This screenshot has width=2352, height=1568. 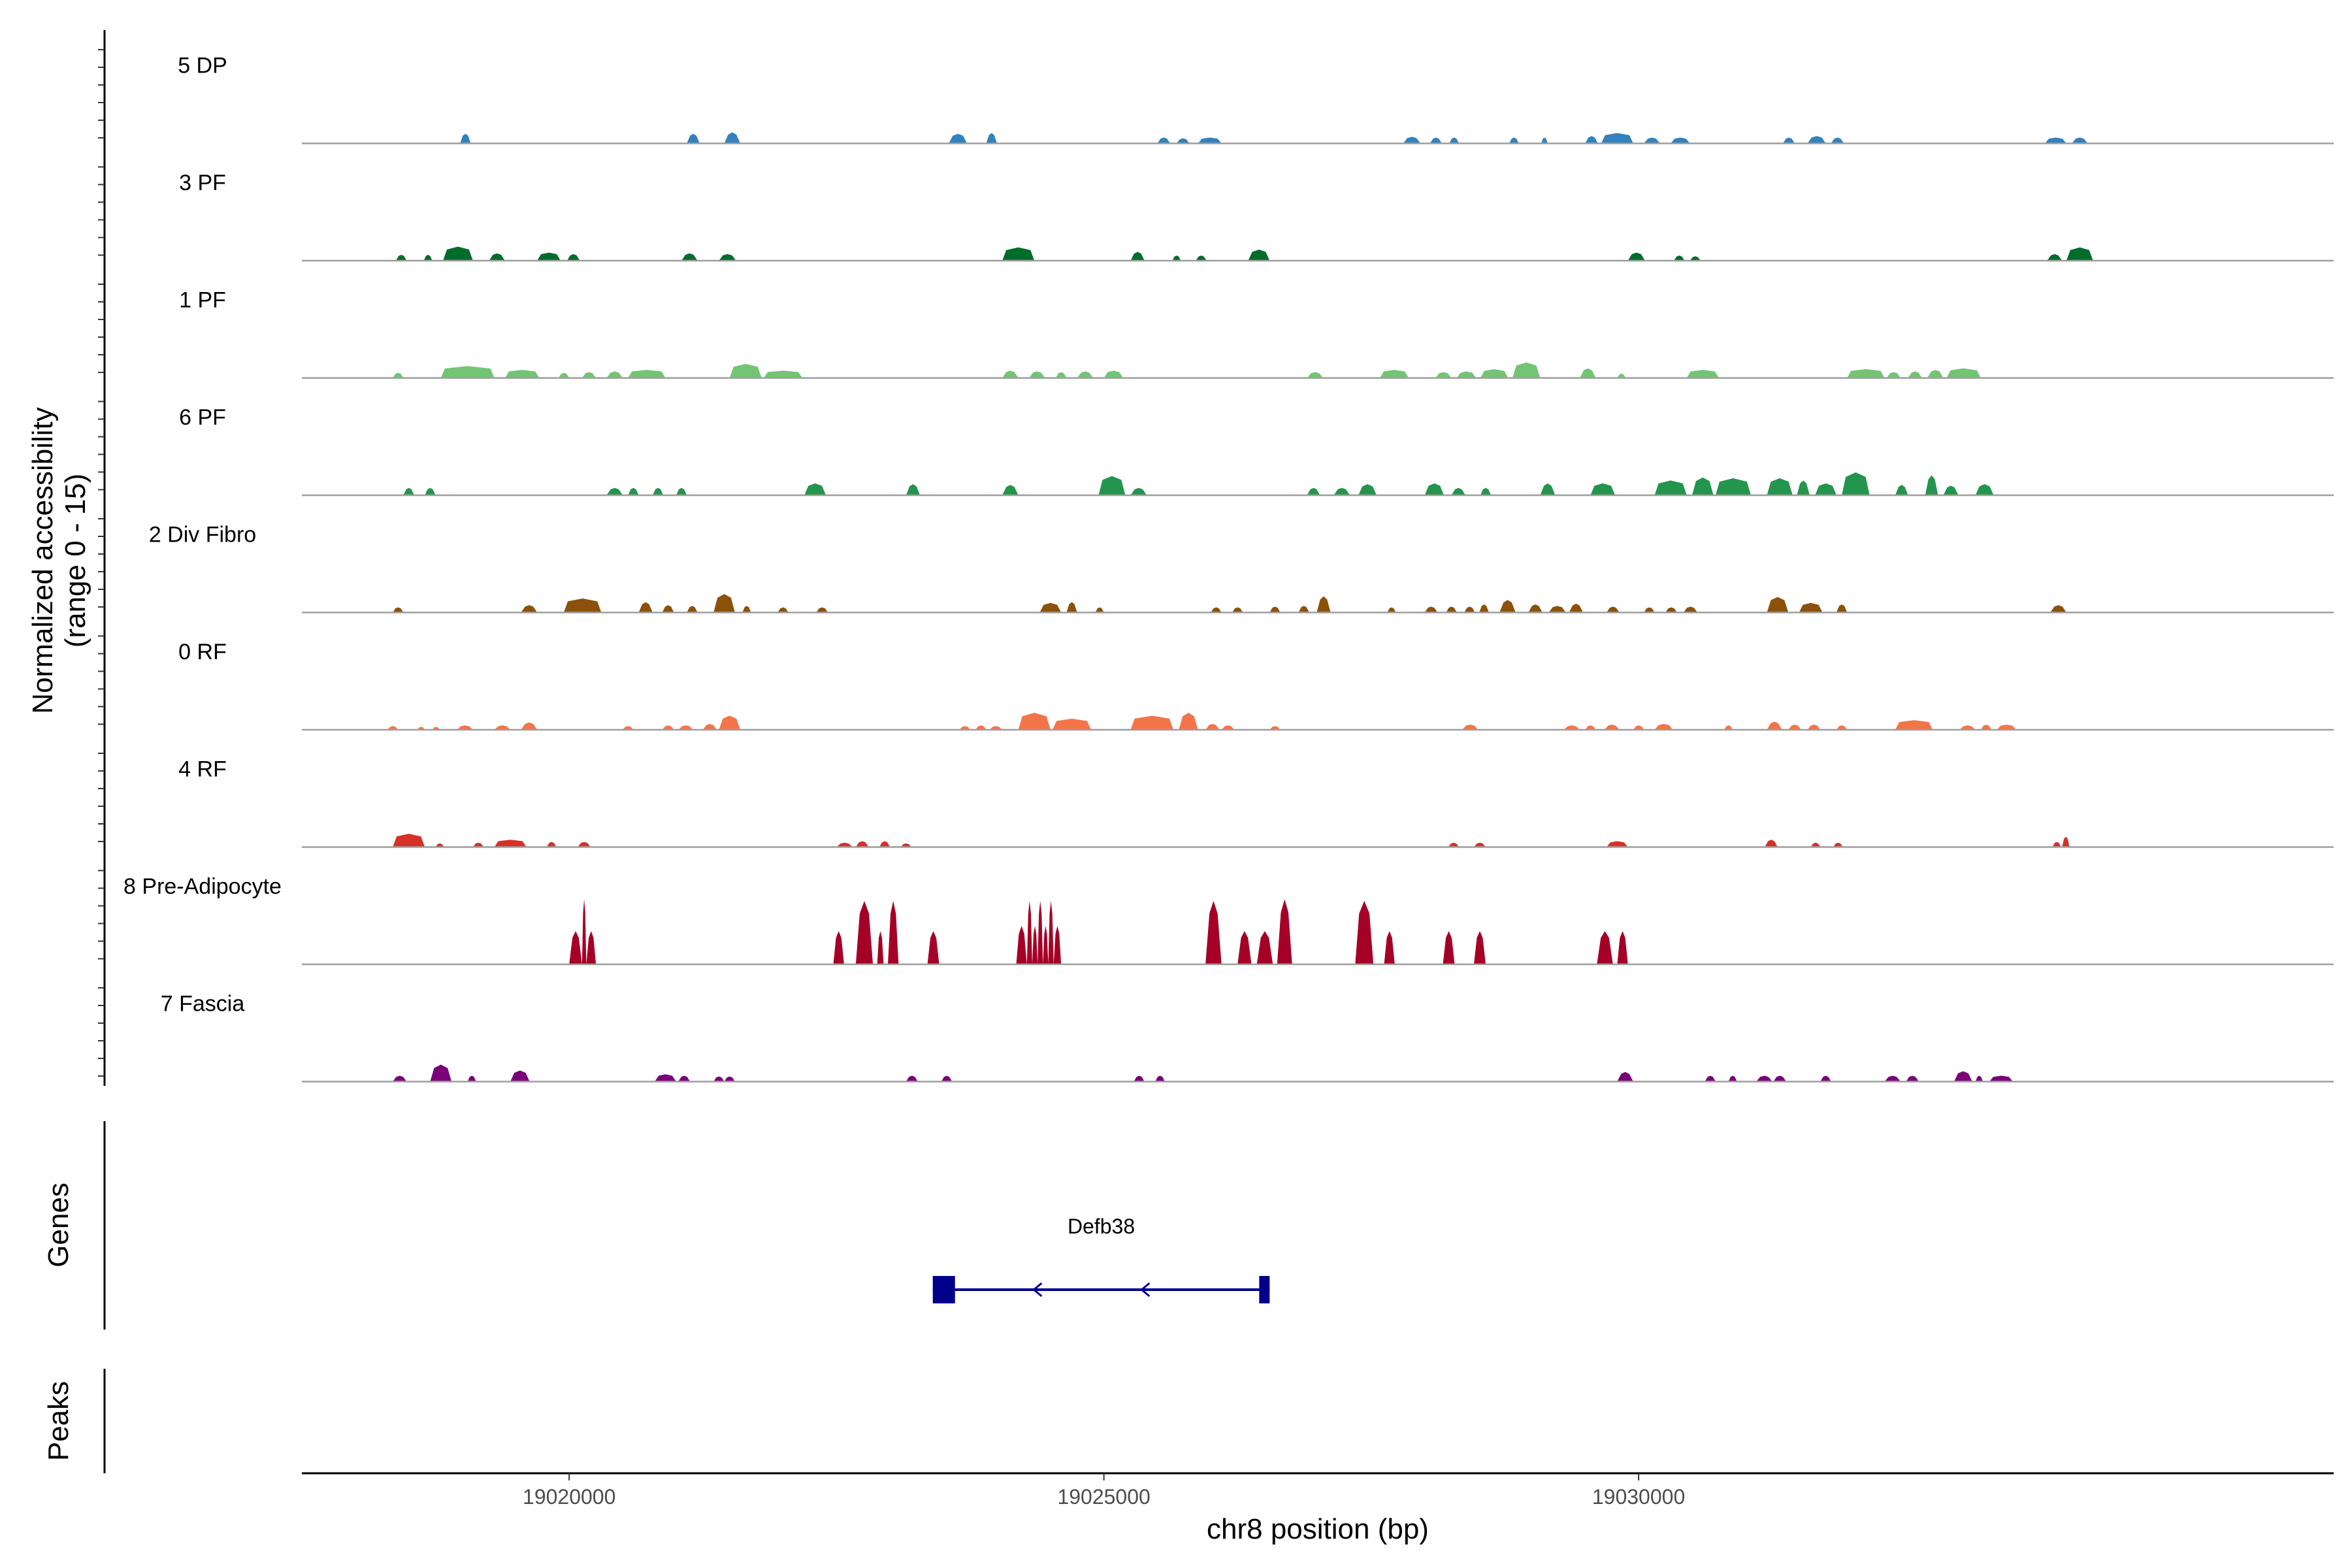 I want to click on y-axis-ticks, so click(x=101, y=563).